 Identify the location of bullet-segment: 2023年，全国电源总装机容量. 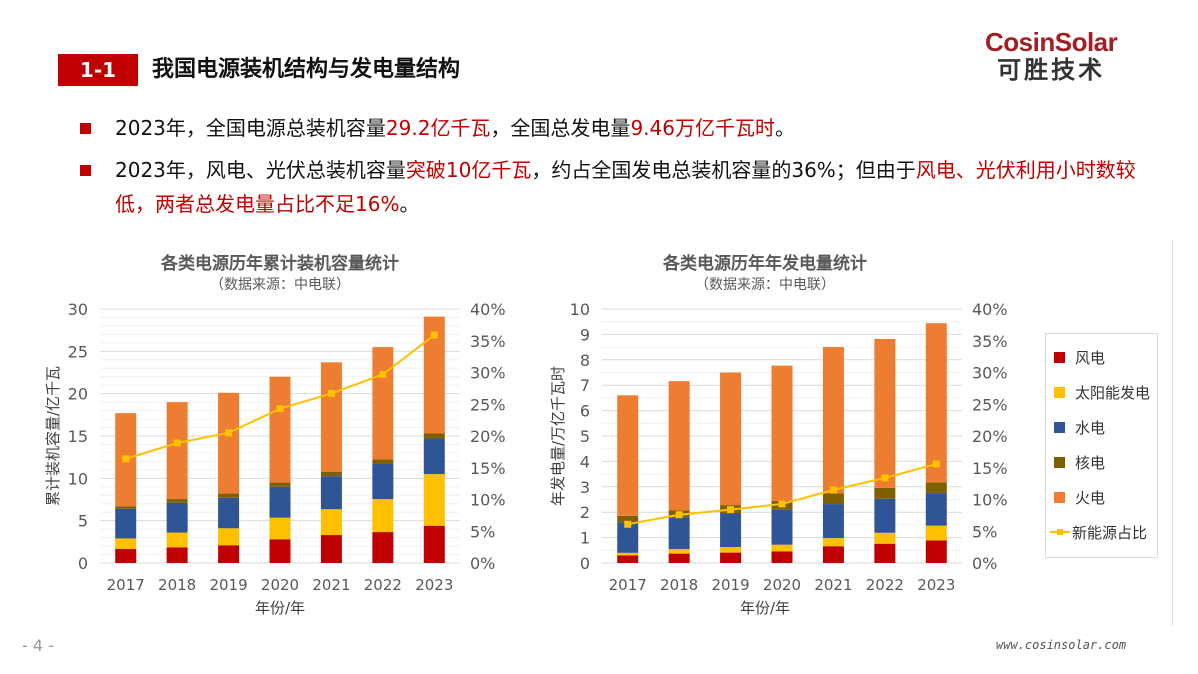
(250, 128).